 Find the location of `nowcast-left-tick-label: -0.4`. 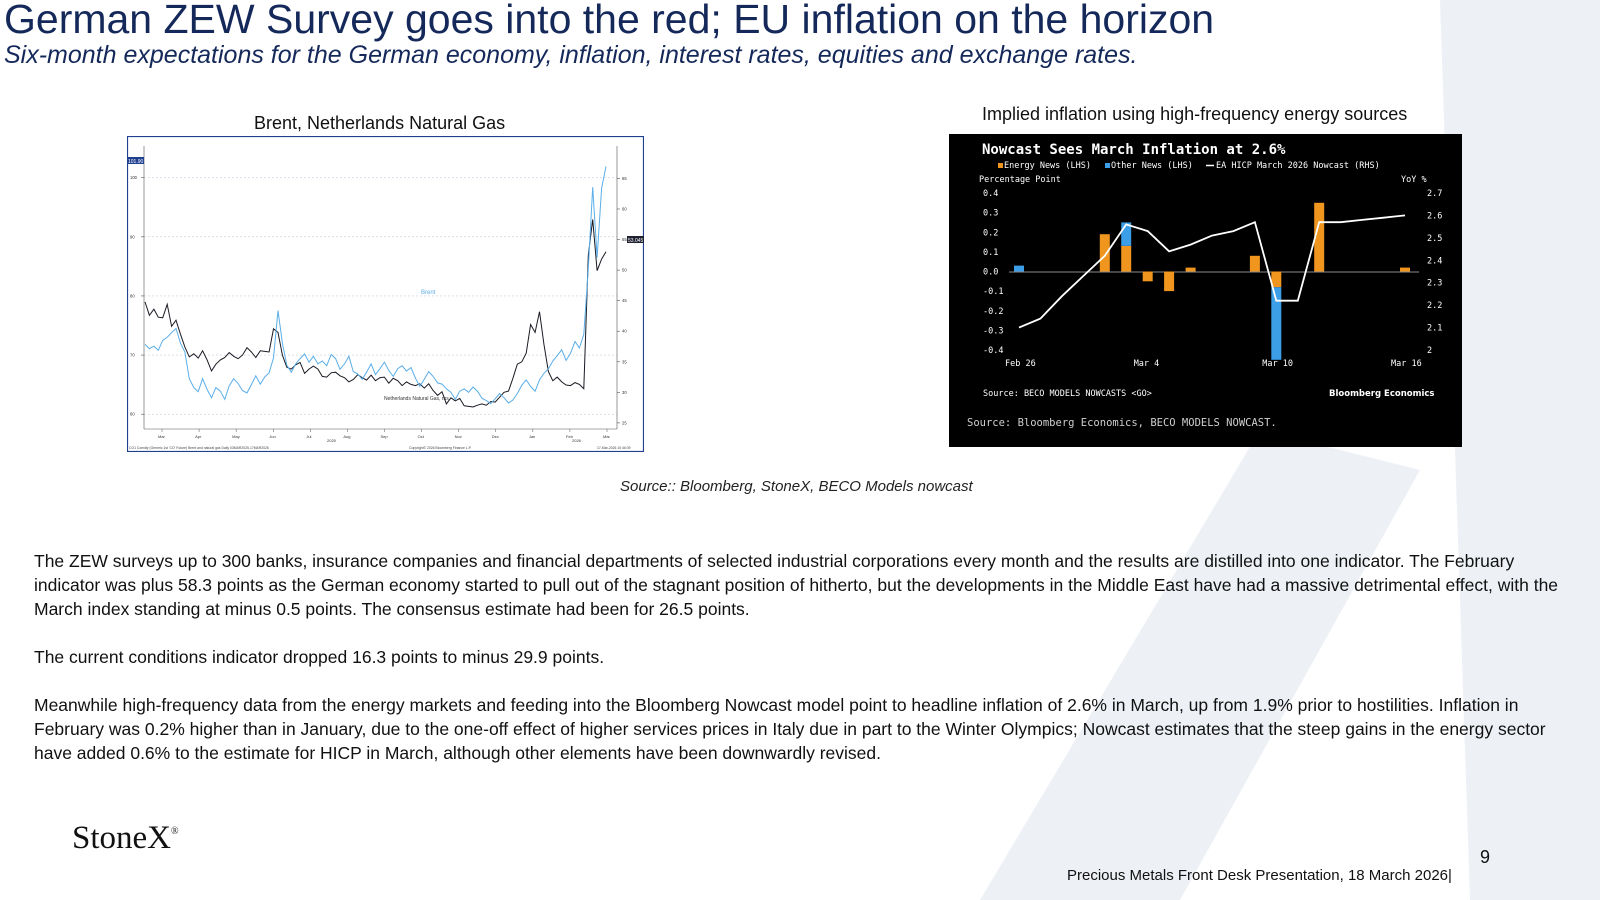

nowcast-left-tick-label: -0.4 is located at coordinates (993, 351).